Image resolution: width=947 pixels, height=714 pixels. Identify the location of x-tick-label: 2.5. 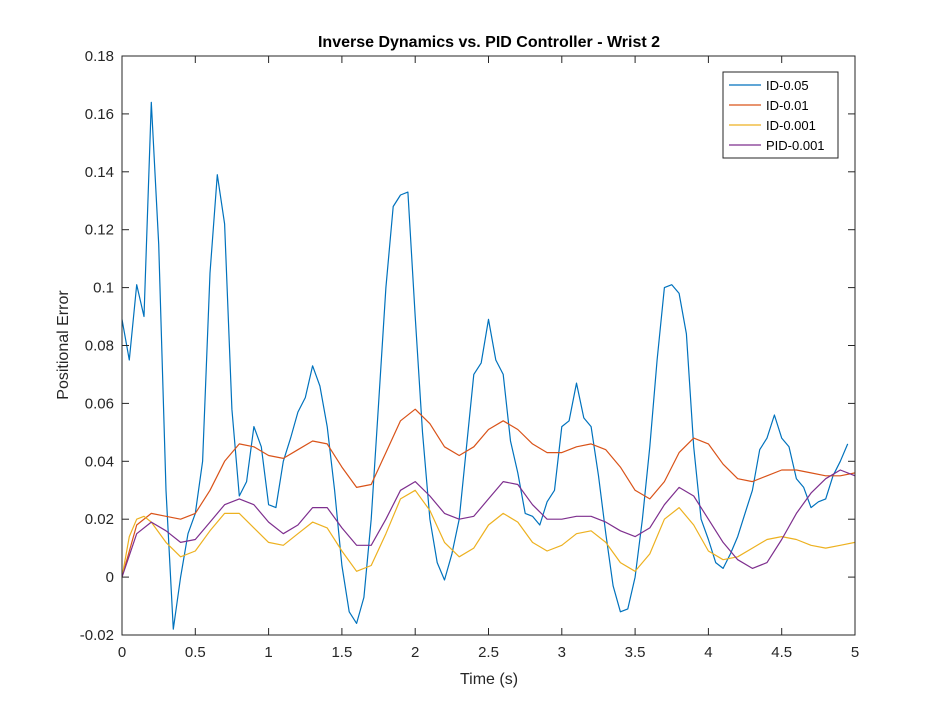
(488, 652).